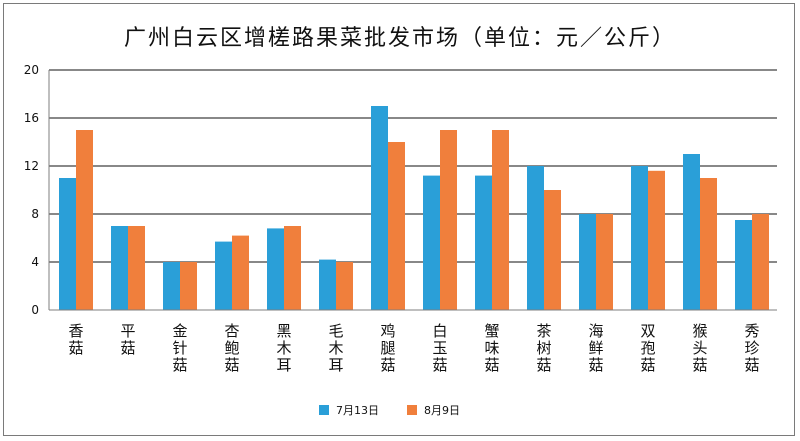 The image size is (800, 441). Describe the element at coordinates (283, 348) in the screenshot. I see `category-label: 黑木耳` at that location.